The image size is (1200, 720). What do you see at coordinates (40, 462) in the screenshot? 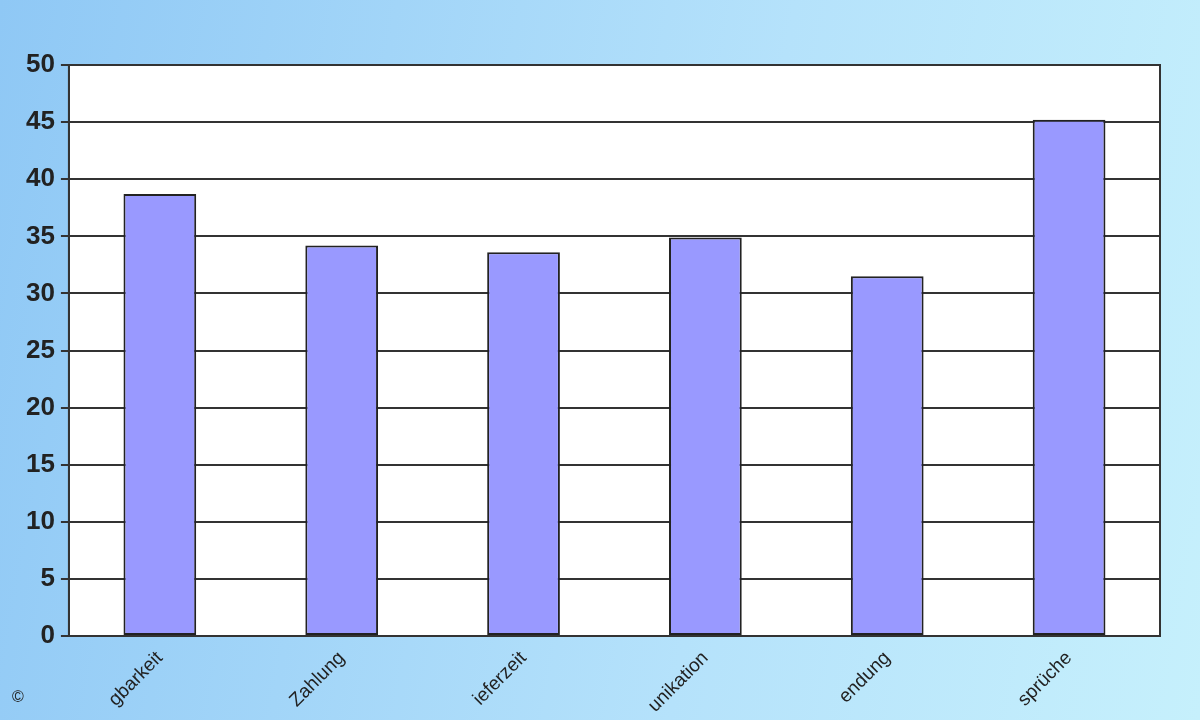
I see `y-tick-label: 15` at bounding box center [40, 462].